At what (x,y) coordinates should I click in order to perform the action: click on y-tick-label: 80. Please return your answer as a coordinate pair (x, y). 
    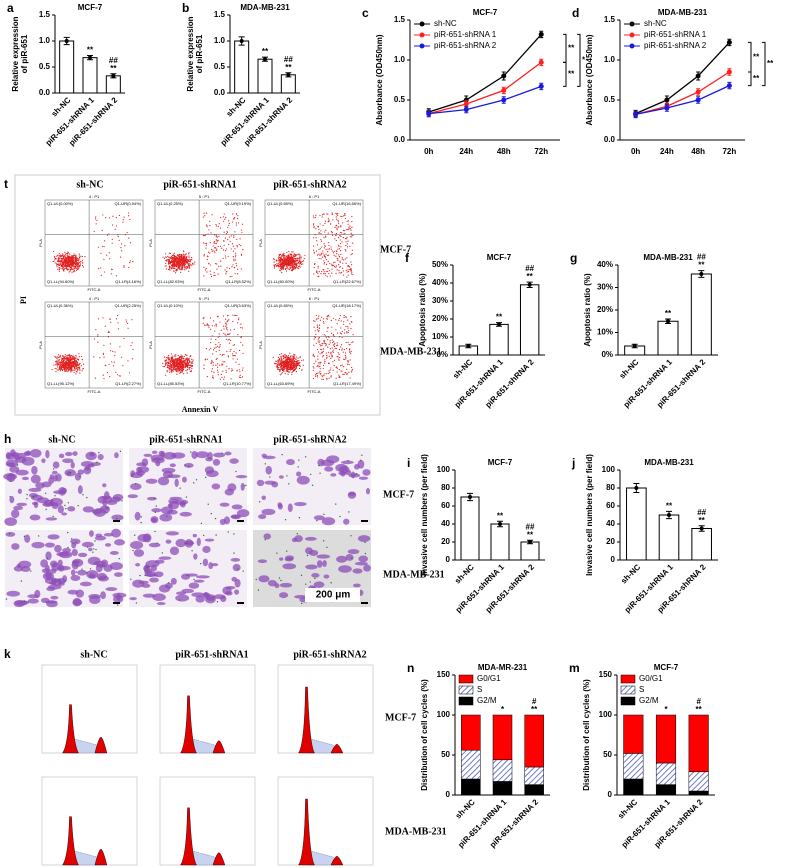
    Looking at the image, I should click on (610, 487).